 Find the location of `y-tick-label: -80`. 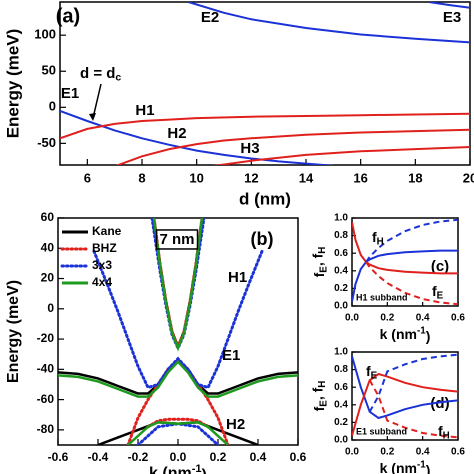

y-tick-label: -80 is located at coordinates (46, 429).